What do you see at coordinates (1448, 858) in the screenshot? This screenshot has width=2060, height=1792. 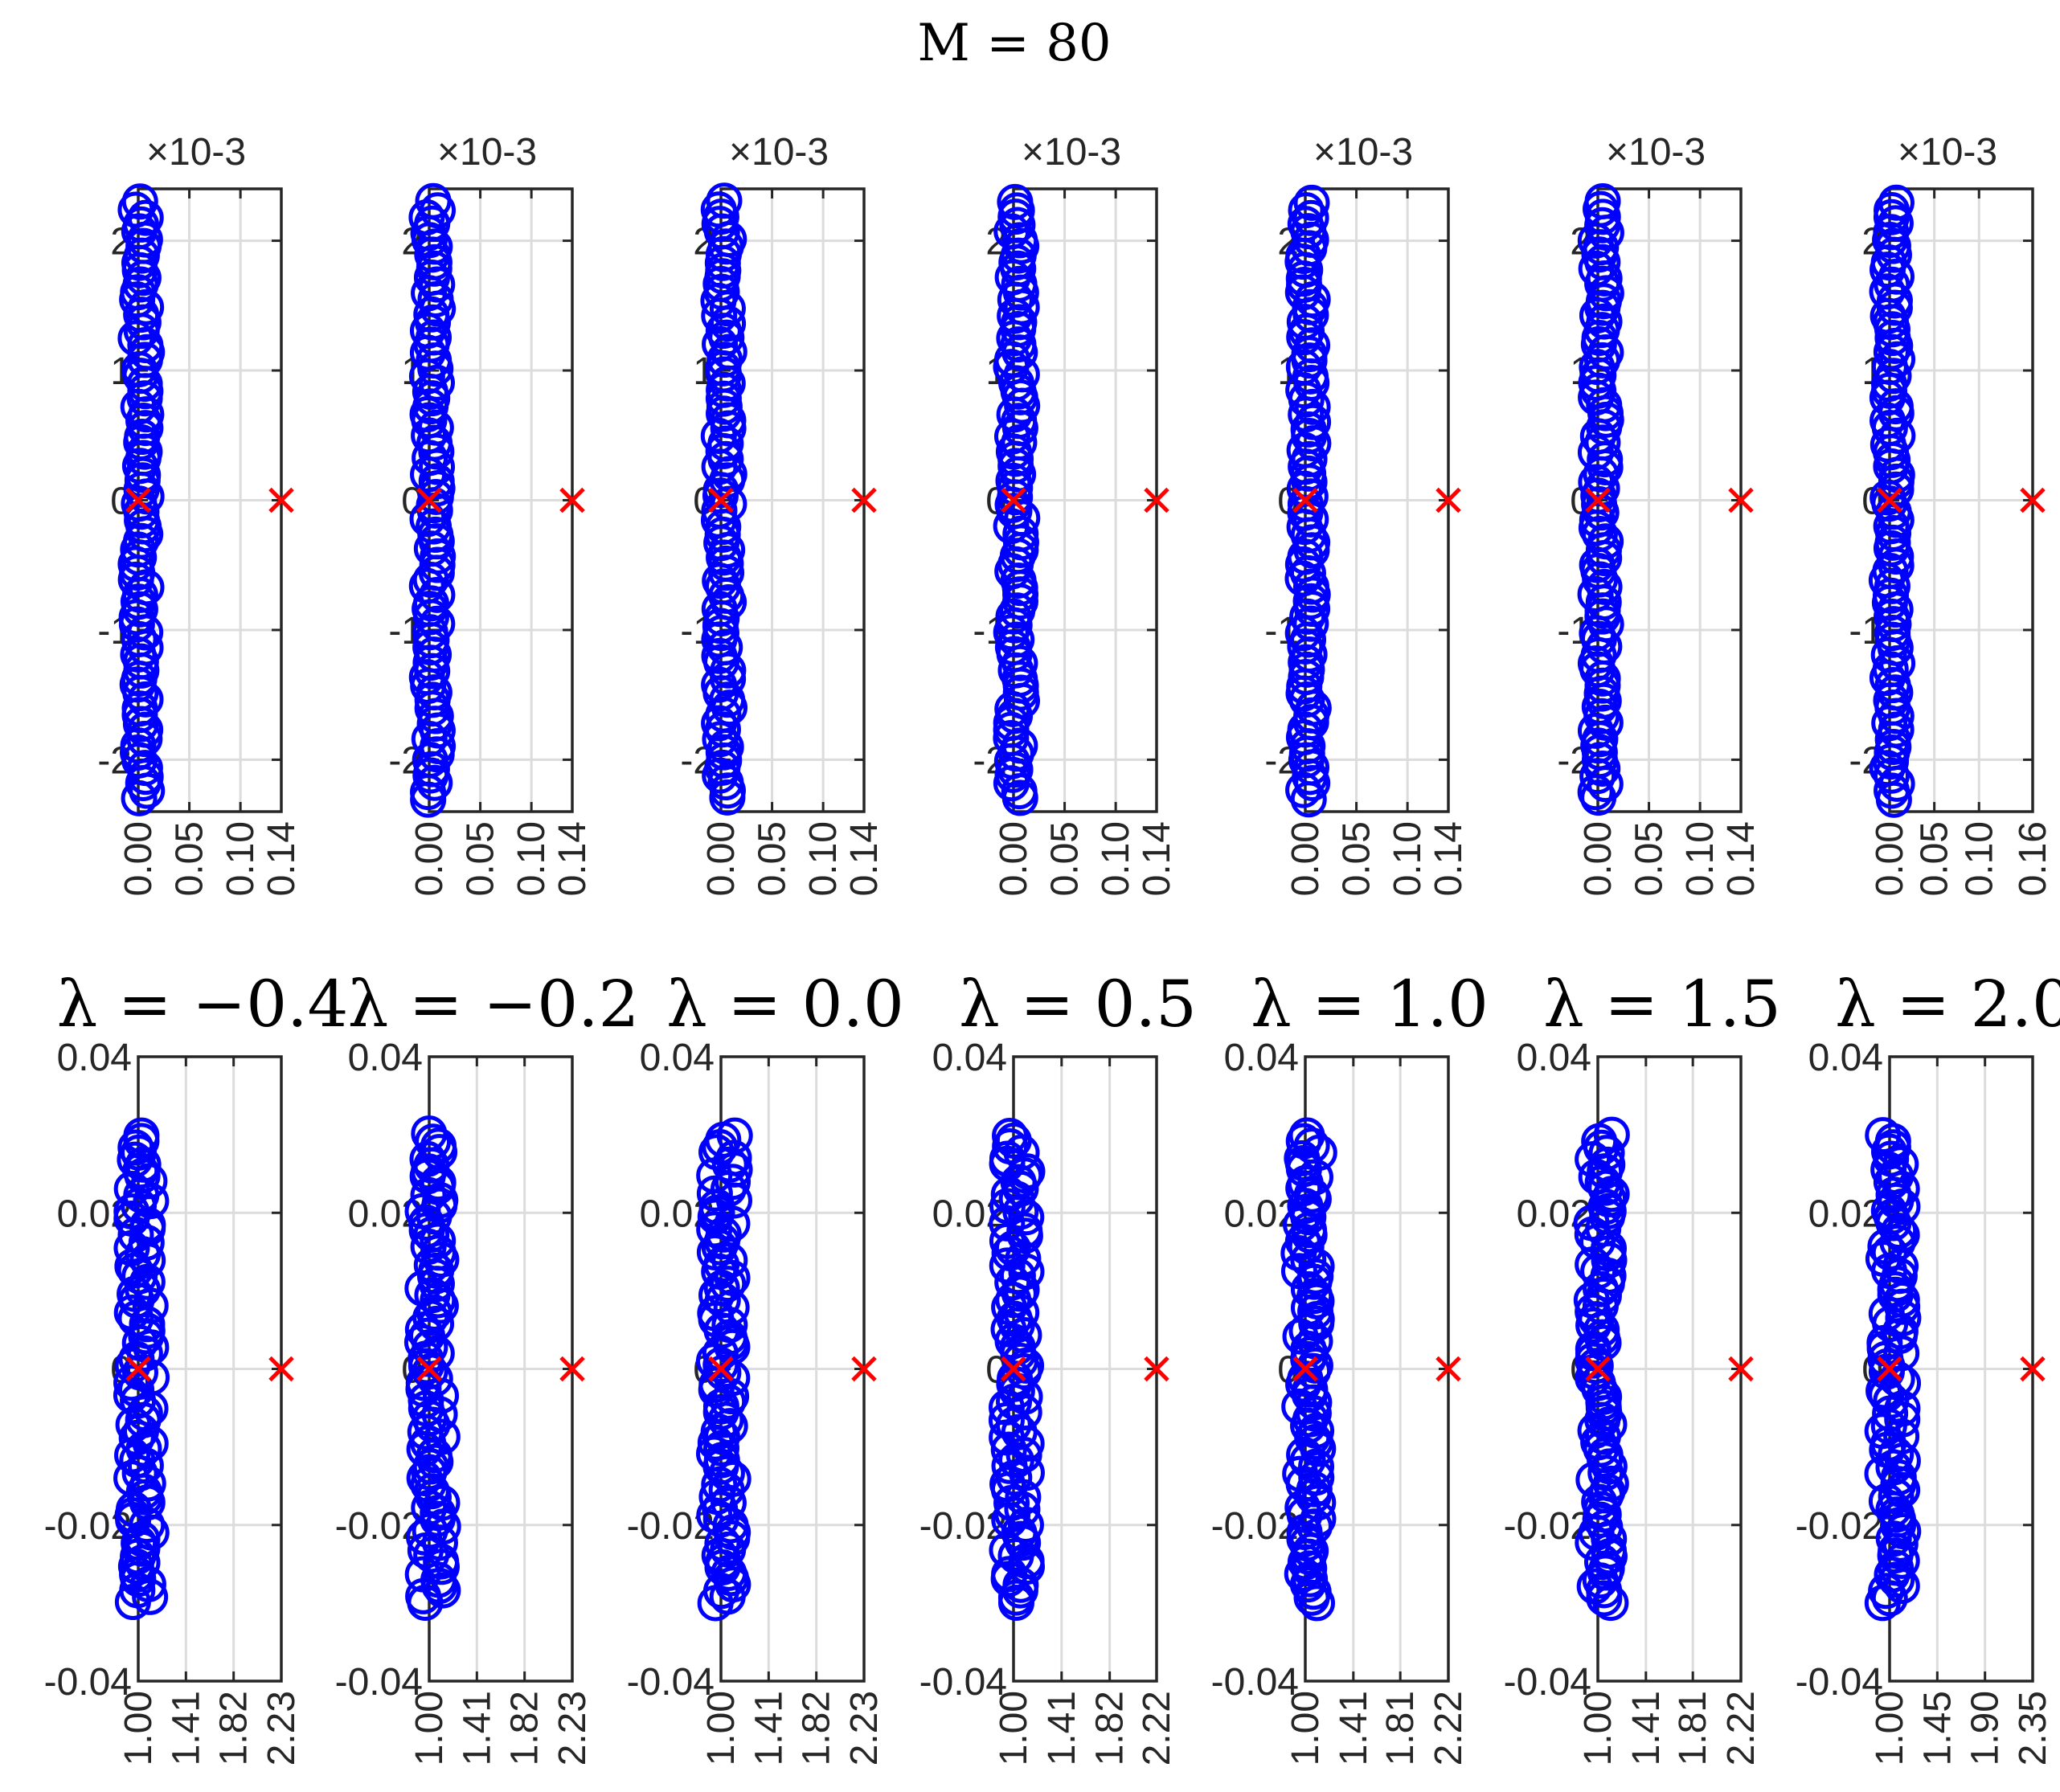 I see `x-tick-label: 0.14` at bounding box center [1448, 858].